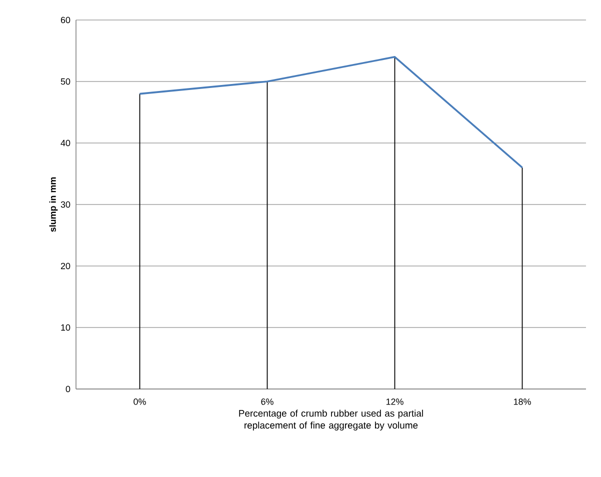 This screenshot has height=477, width=601. I want to click on y-tick-label: 30, so click(65, 204).